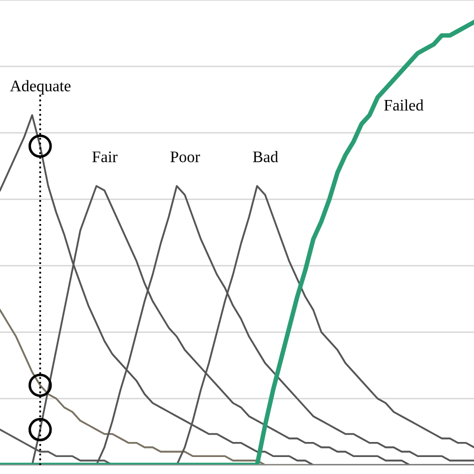 This screenshot has height=474, width=474. Describe the element at coordinates (40, 87) in the screenshot. I see `series-label: Adequate` at that location.